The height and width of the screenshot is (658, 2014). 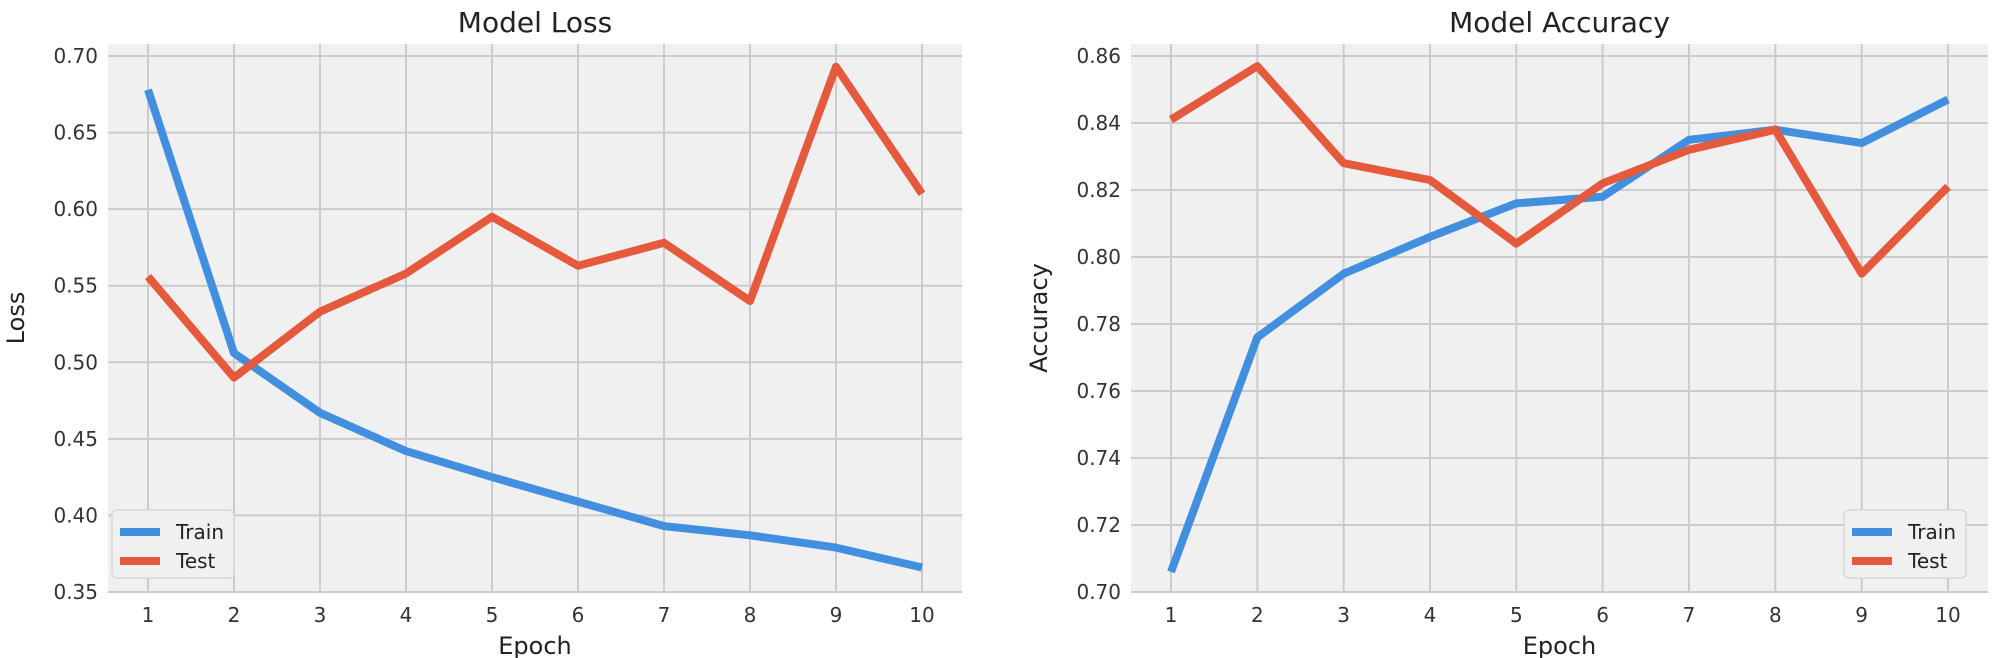 What do you see at coordinates (1098, 257) in the screenshot?
I see `y-tick-label: 0.80` at bounding box center [1098, 257].